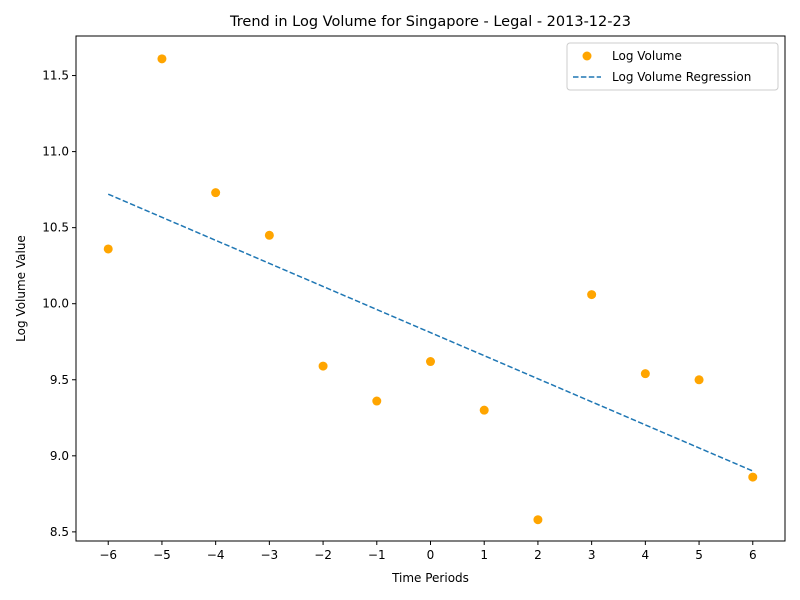  What do you see at coordinates (59, 456) in the screenshot?
I see `y-tick-label: 9.0` at bounding box center [59, 456].